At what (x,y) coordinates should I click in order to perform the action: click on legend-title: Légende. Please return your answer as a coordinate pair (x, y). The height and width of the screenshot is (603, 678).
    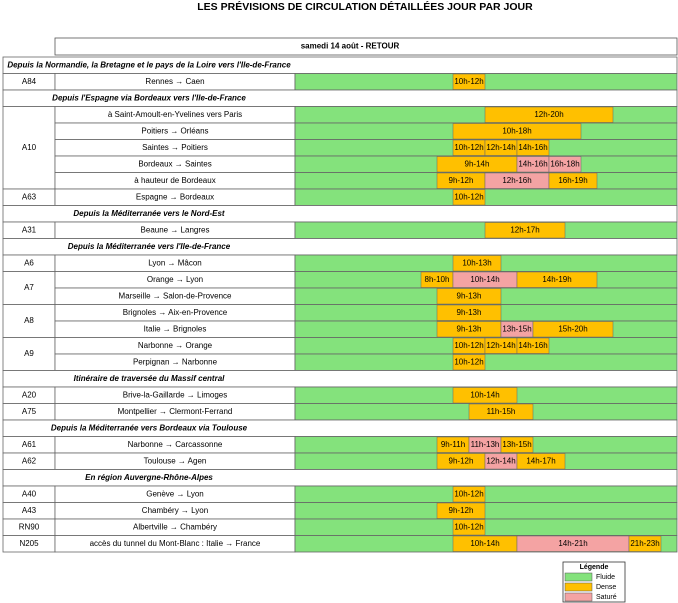
    Looking at the image, I should click on (594, 567).